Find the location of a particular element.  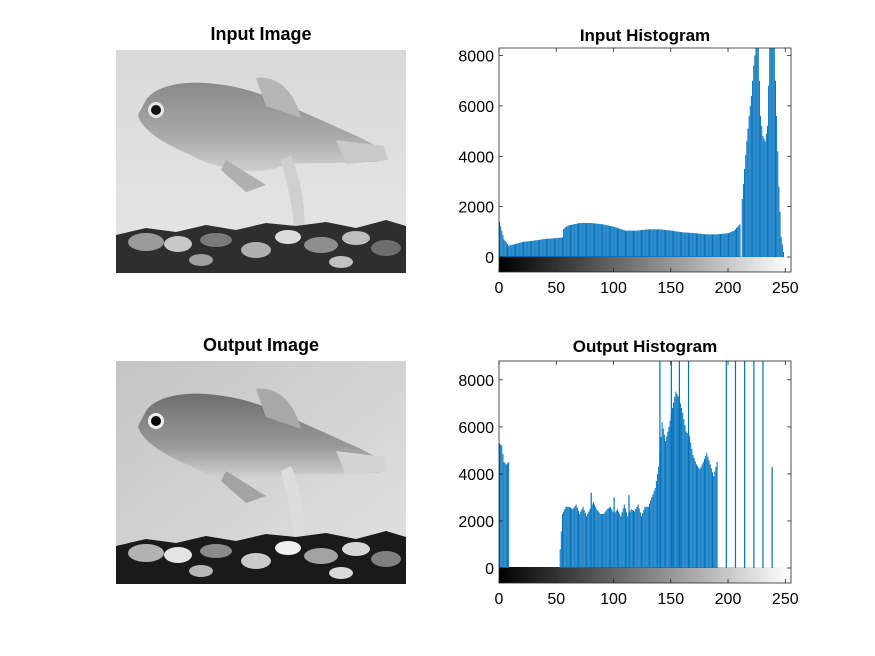

input-x-tick-label: 200 is located at coordinates (728, 288).